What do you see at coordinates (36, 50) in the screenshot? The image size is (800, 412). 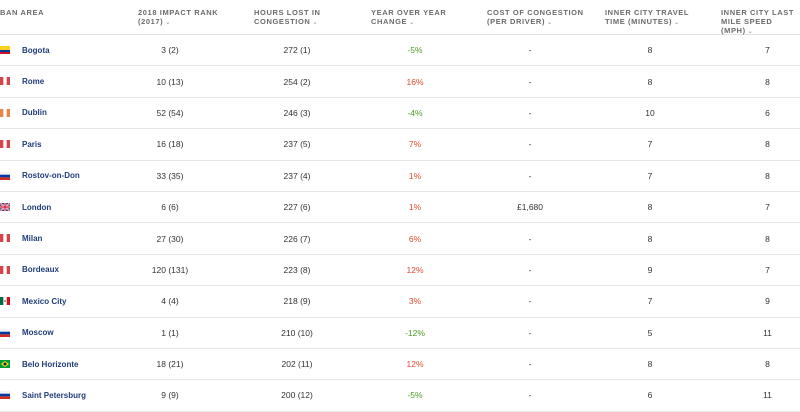 I see `city-name: Bogota` at bounding box center [36, 50].